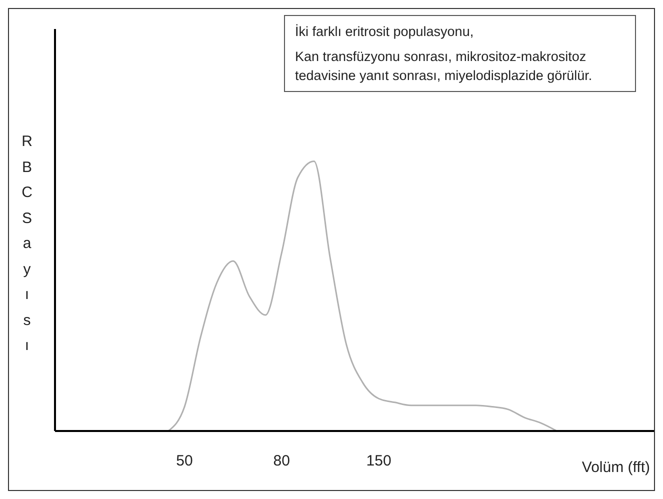 The height and width of the screenshot is (499, 663). I want to click on x-tick-label: 50, so click(184, 461).